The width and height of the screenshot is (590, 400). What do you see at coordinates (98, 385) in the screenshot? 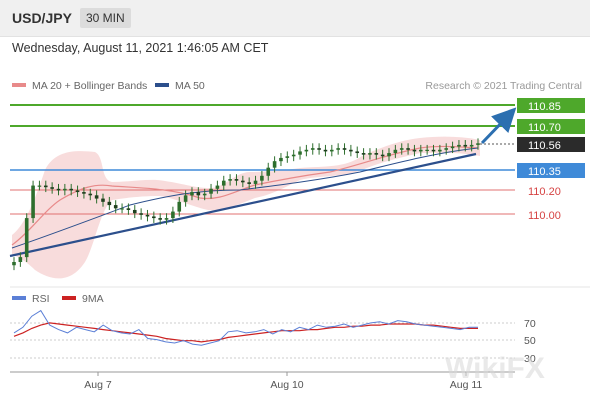
I see `x-label-aug7: Aug 7` at bounding box center [98, 385].